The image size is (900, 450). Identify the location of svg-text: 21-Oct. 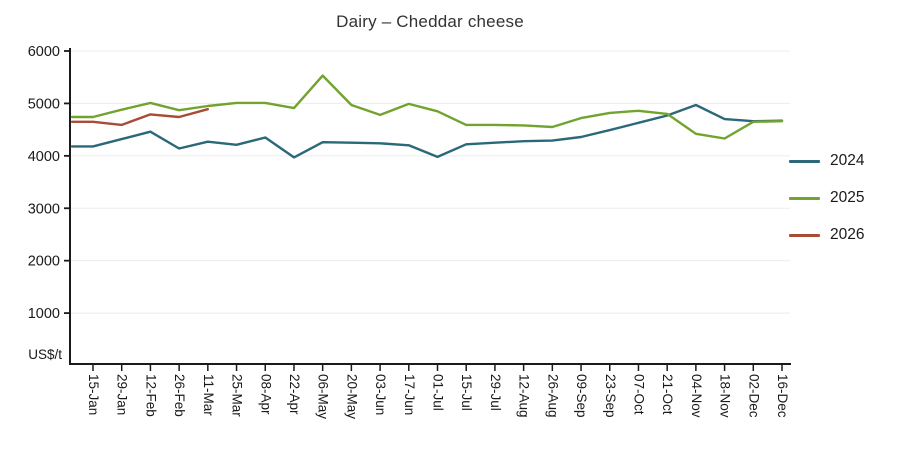
(667, 394).